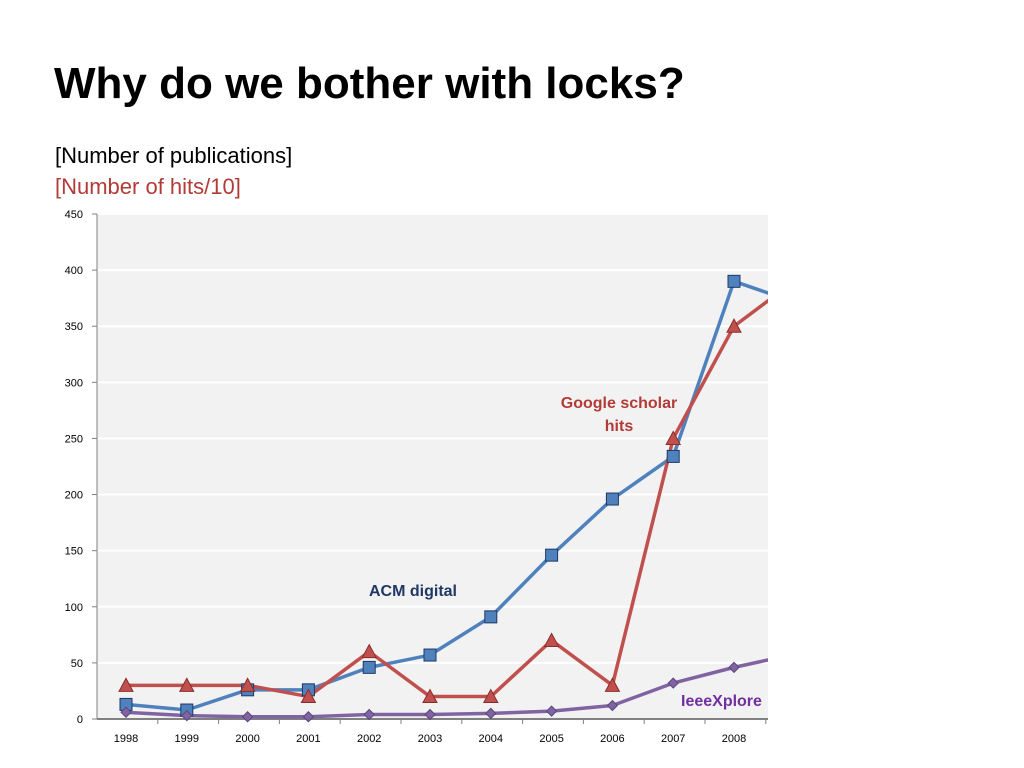 Image resolution: width=1024 pixels, height=768 pixels. Describe the element at coordinates (430, 739) in the screenshot. I see `x-tick-label: 2003` at that location.